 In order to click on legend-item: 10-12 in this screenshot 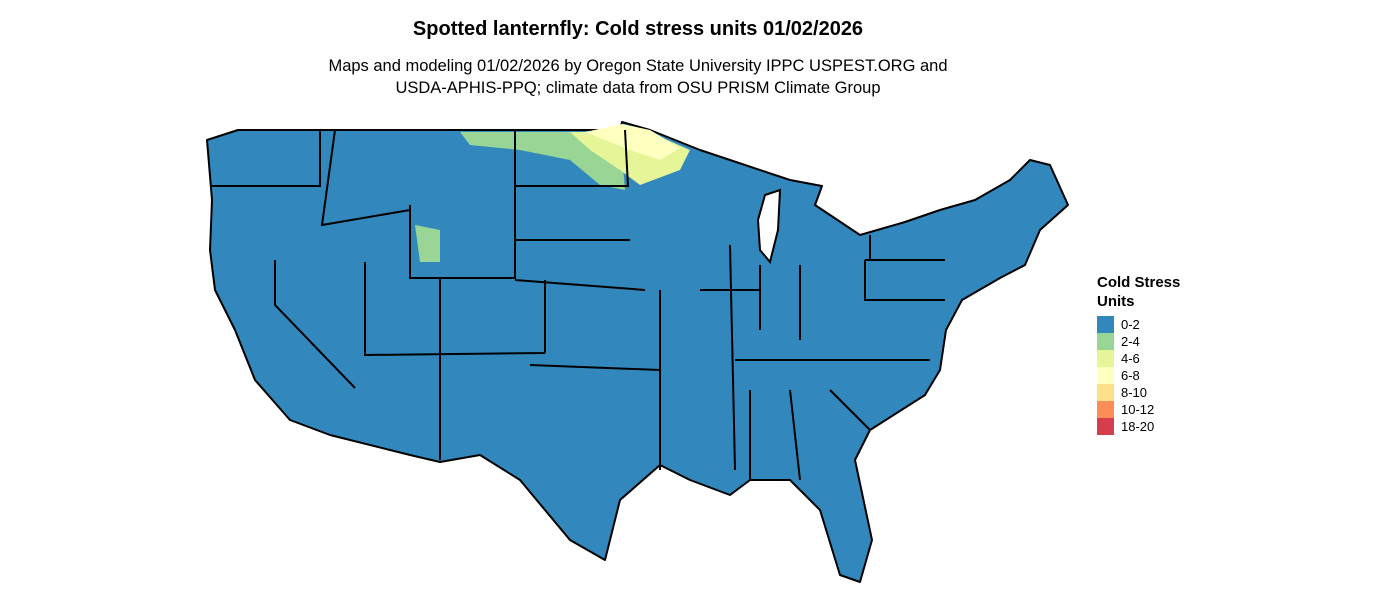, I will do `click(1152, 409)`.